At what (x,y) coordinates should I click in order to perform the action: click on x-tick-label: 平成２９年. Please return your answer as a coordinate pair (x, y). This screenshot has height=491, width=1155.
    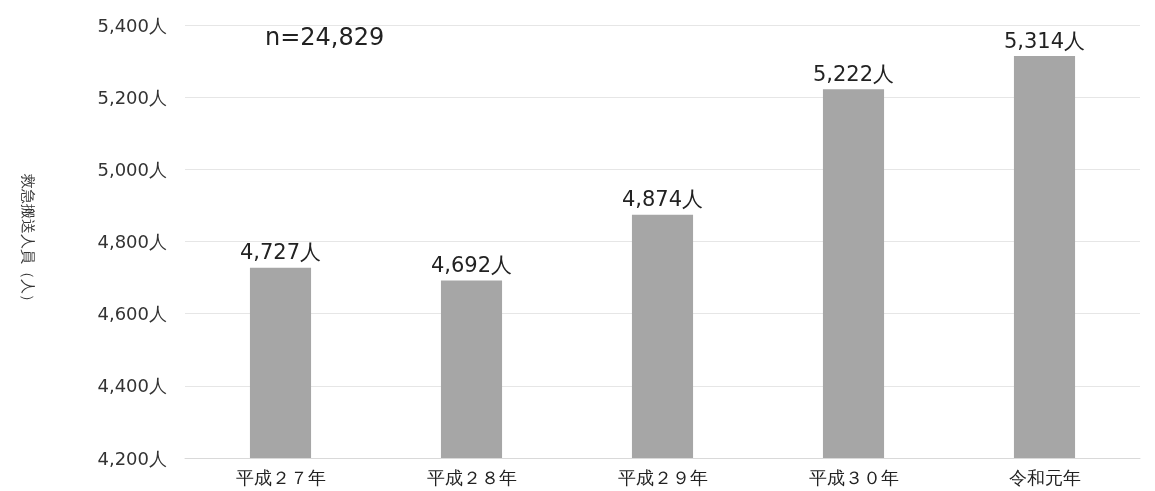
    Looking at the image, I should click on (662, 477).